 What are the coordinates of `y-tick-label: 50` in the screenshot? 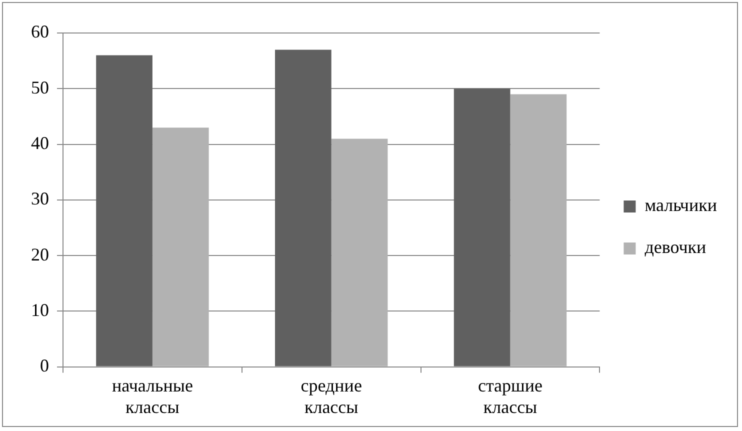 It's located at (40, 87).